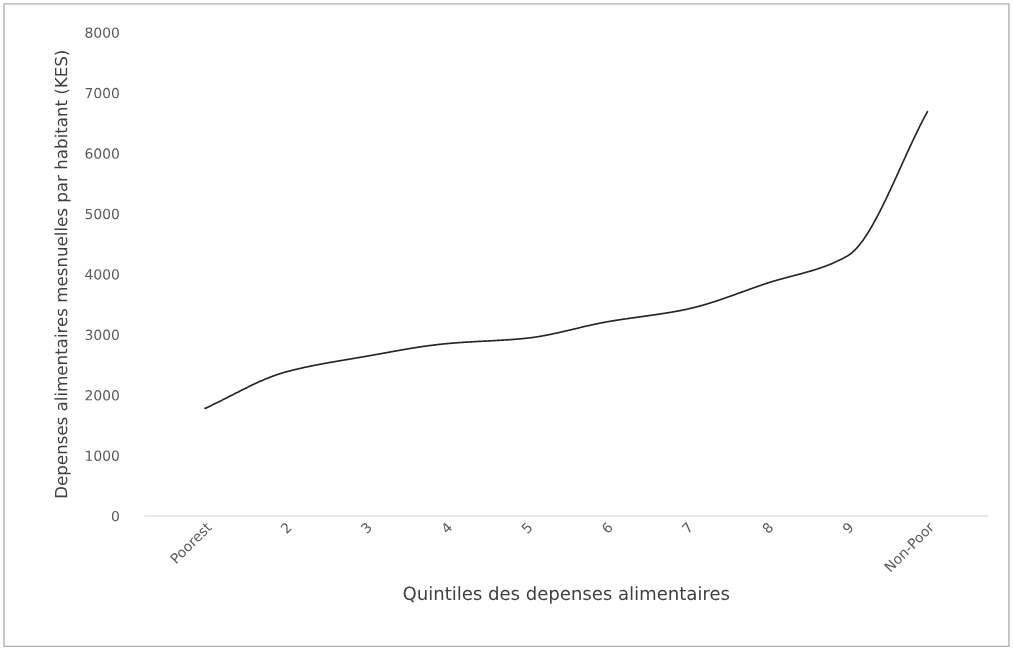  What do you see at coordinates (848, 528) in the screenshot?
I see `x-tick-label: 9` at bounding box center [848, 528].